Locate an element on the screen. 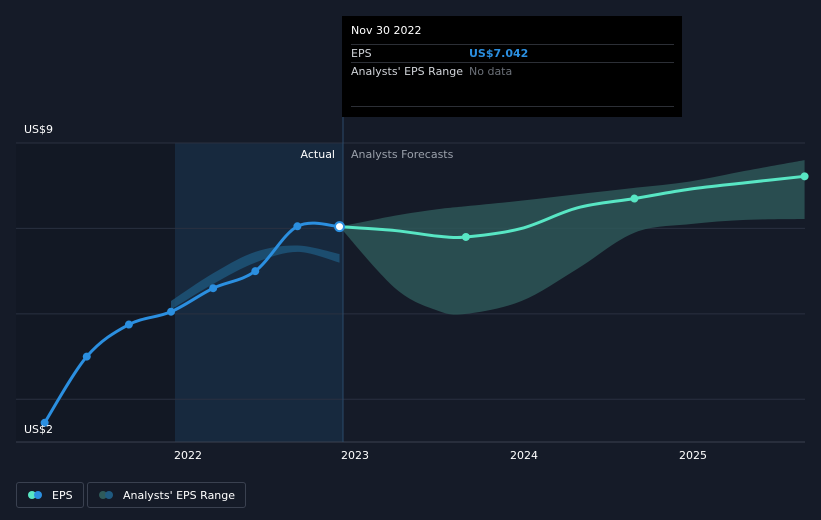  x-tick-2025: 2025 is located at coordinates (693, 455).